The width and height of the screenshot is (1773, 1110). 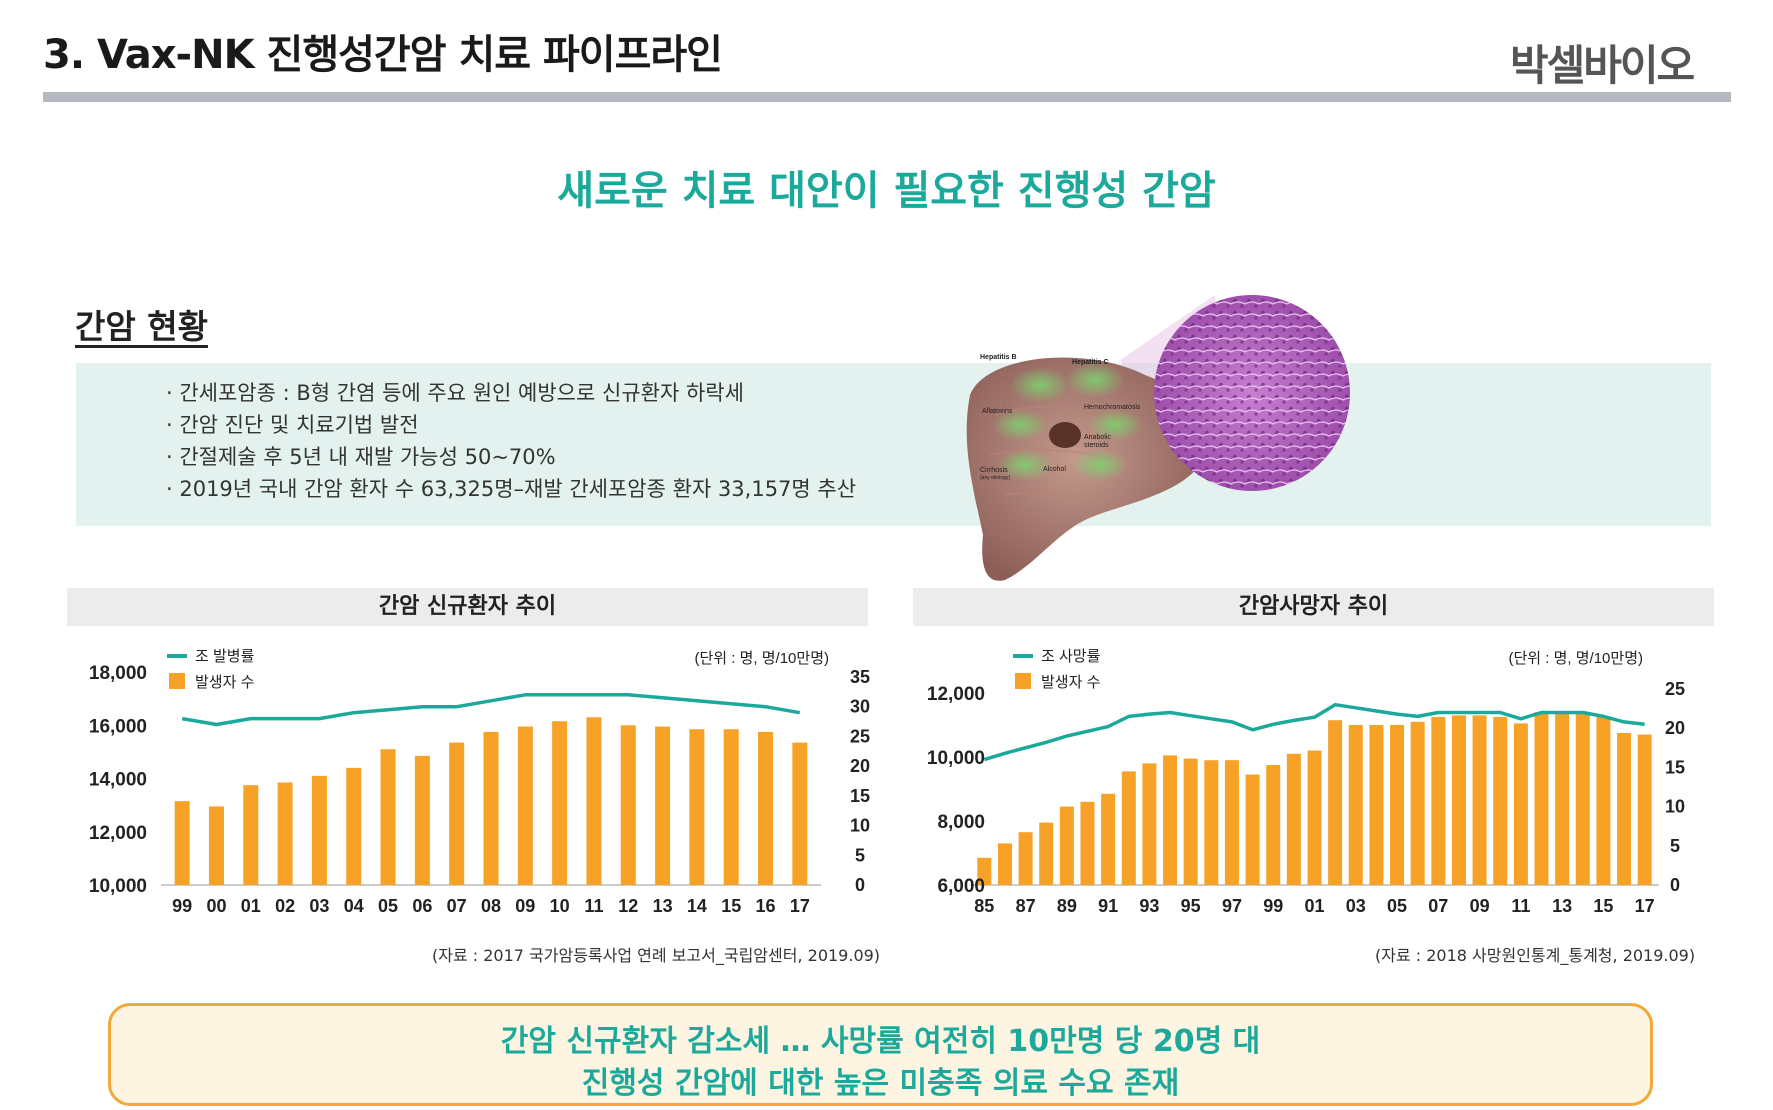 What do you see at coordinates (225, 656) in the screenshot?
I see `legend-line-label: 조 발병률` at bounding box center [225, 656].